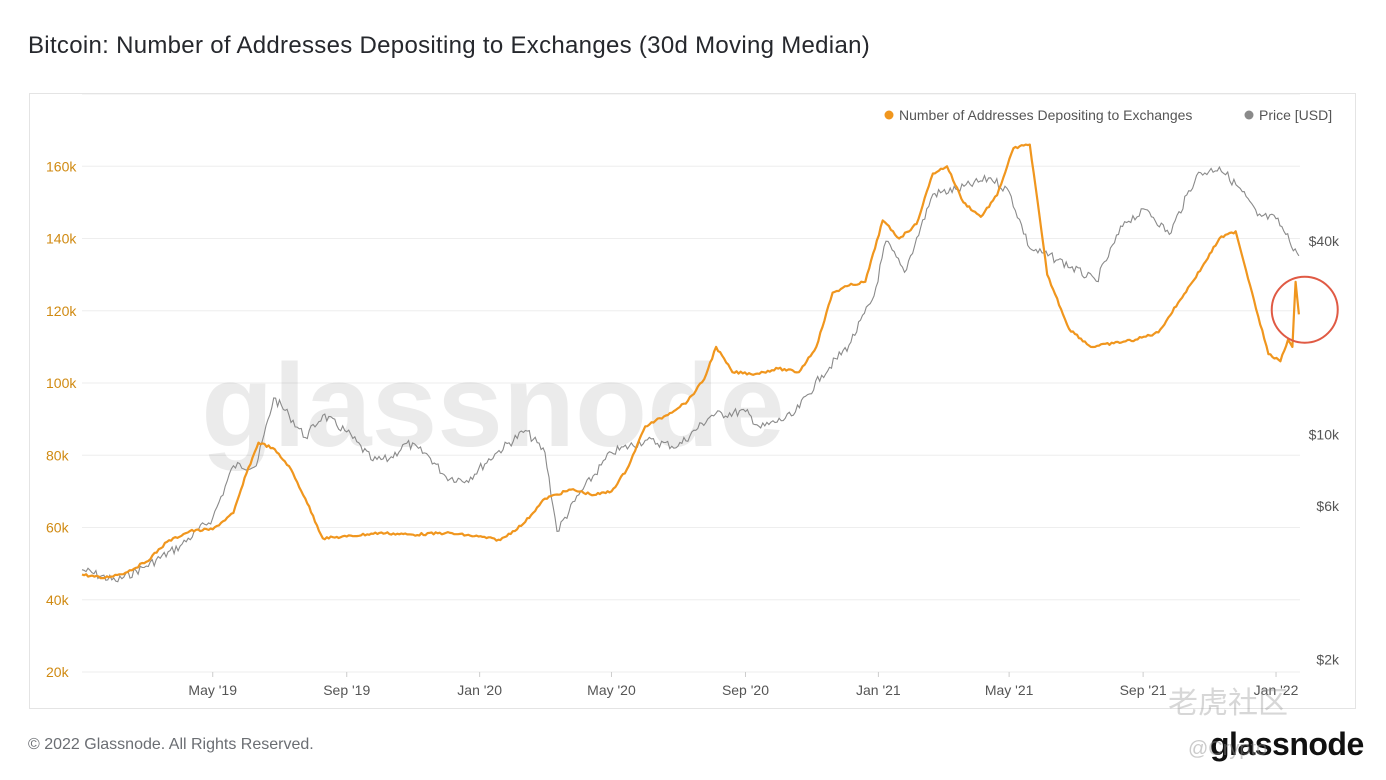  What do you see at coordinates (212, 690) in the screenshot?
I see `x-axis-tick-label: May '19` at bounding box center [212, 690].